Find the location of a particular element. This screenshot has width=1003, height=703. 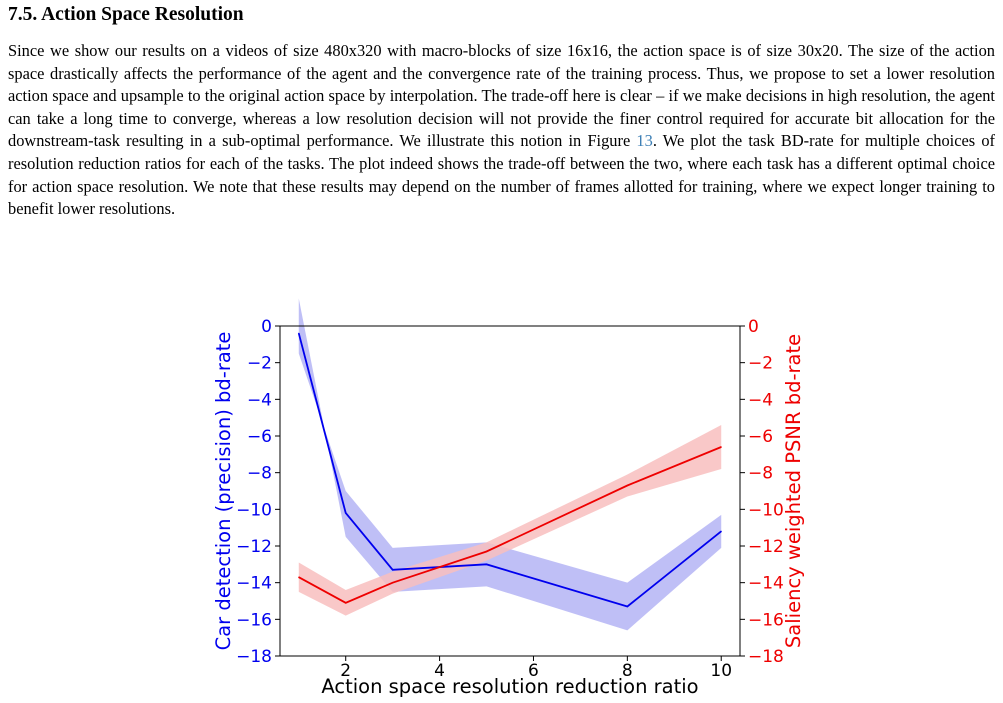

right-tick-label: −4 is located at coordinates (760, 400).